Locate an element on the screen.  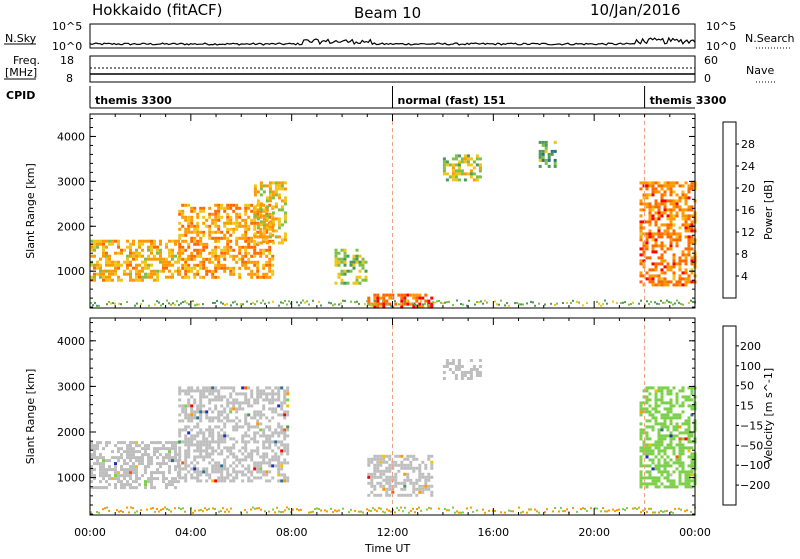
colorbar-frame is located at coordinates (729, 415).